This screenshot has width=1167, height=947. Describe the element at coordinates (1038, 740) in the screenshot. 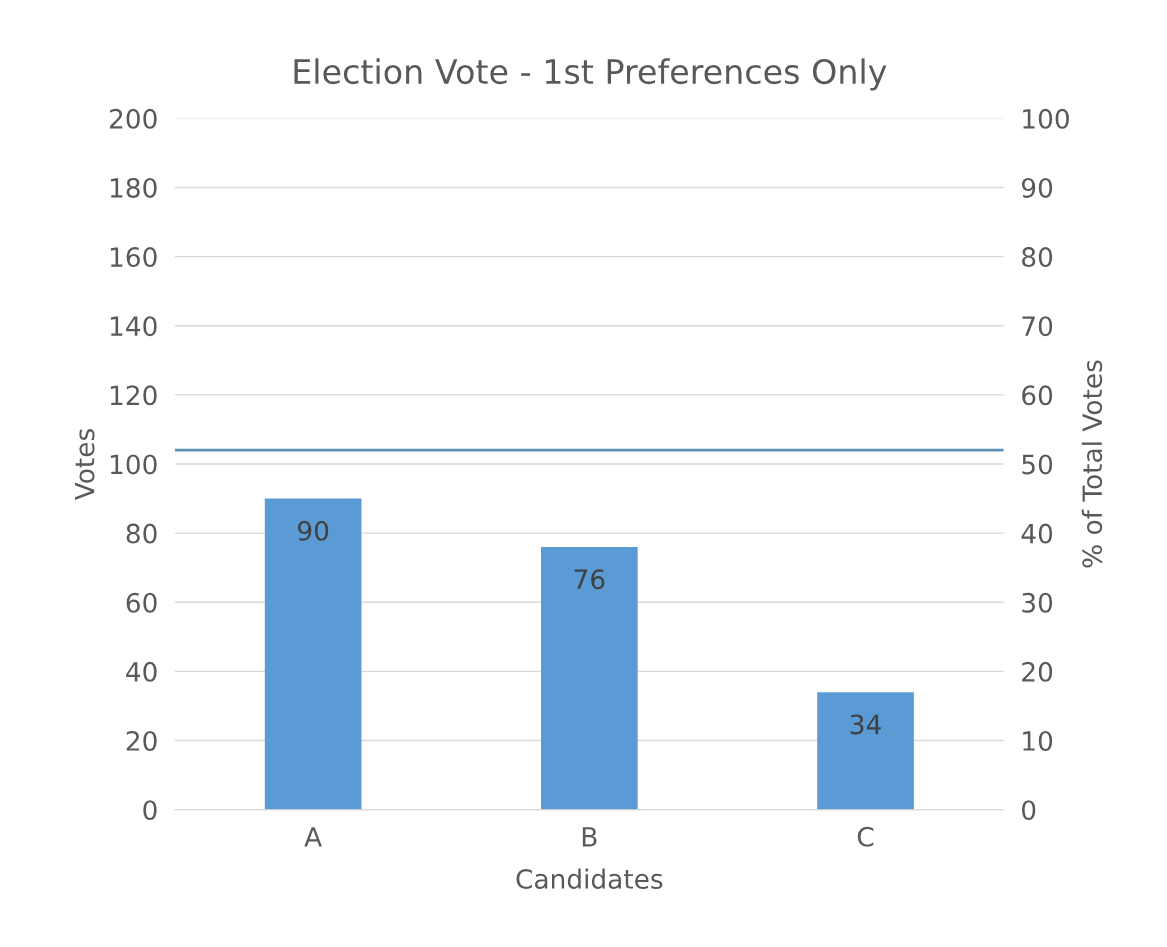

I see `y2-tick-label: 10` at that location.